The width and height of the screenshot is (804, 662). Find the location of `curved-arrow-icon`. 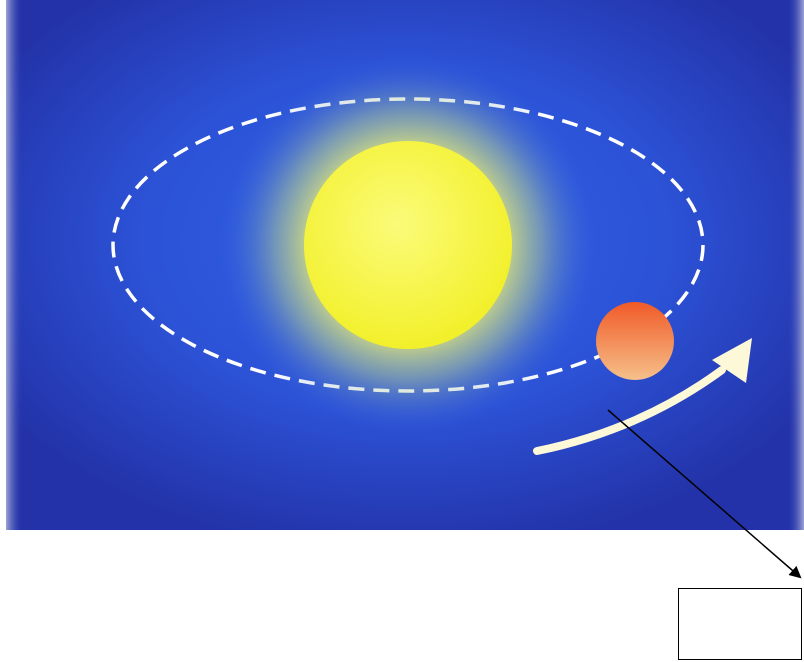

curved-arrow-icon is located at coordinates (642, 396).